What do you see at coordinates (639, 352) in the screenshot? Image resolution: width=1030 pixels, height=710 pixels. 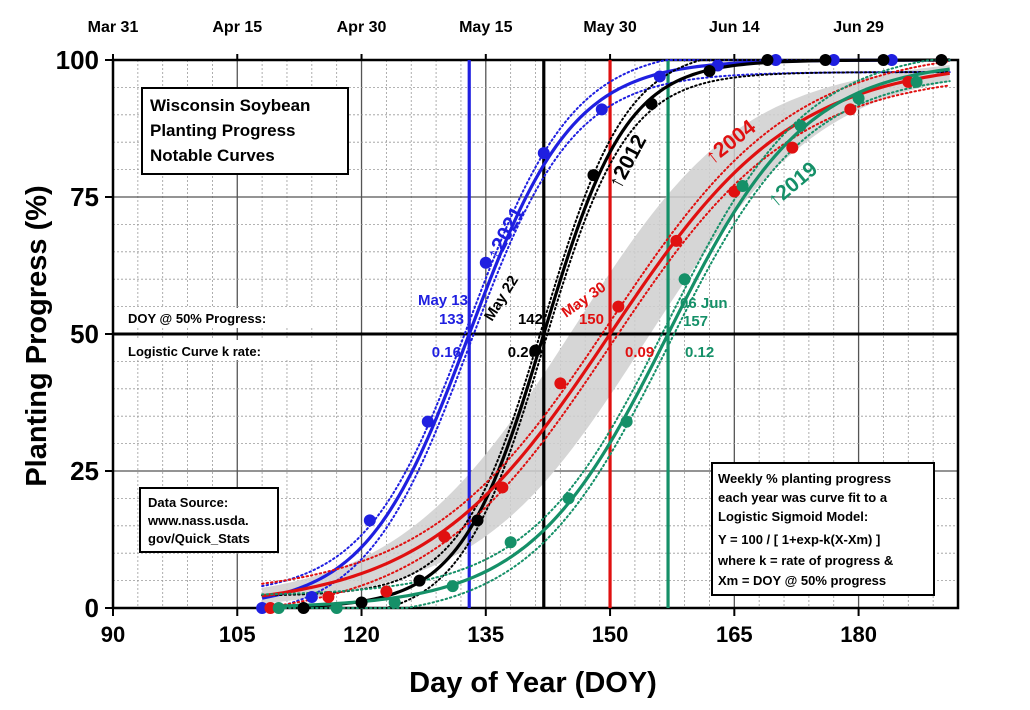 I see `k-rate-label-2004: 0.09` at bounding box center [639, 352].